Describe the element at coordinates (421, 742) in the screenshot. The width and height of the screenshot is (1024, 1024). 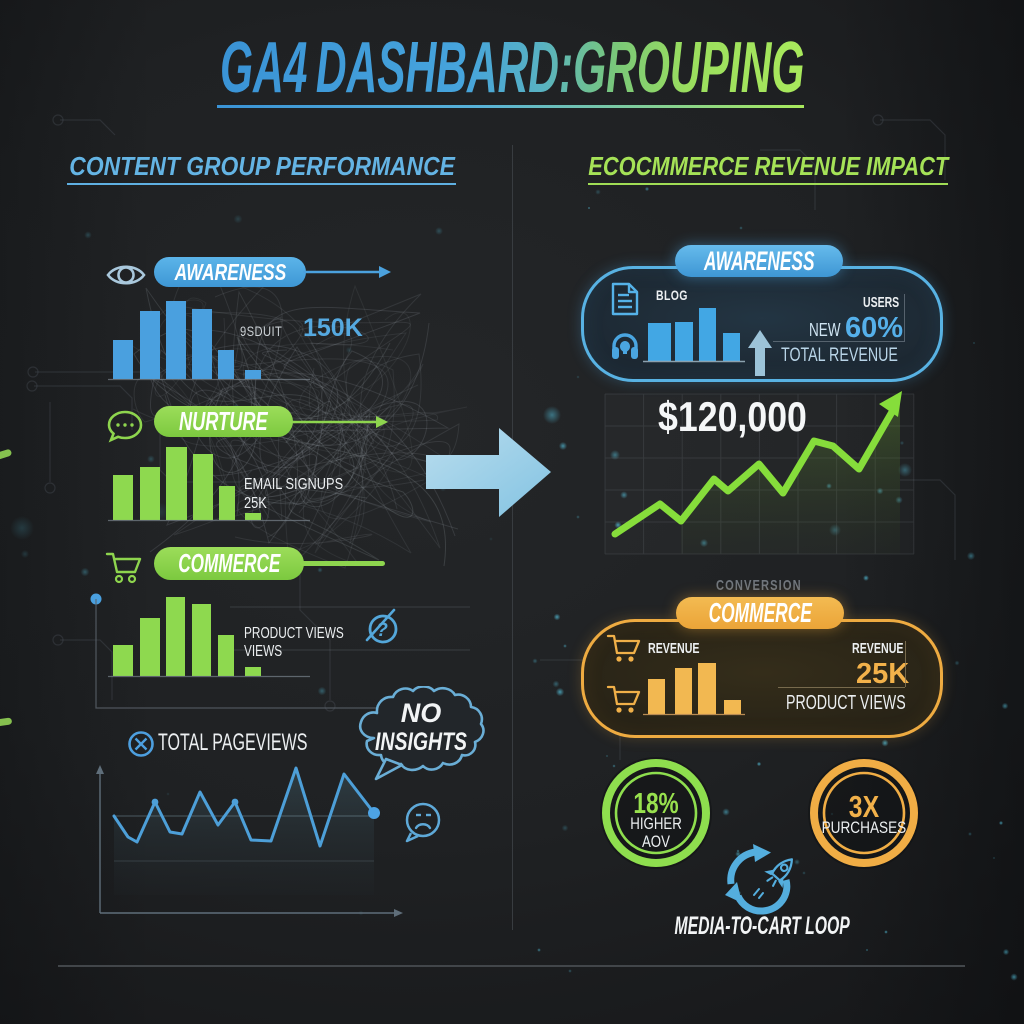
I see `svg-text: INSIGHTS` at that location.